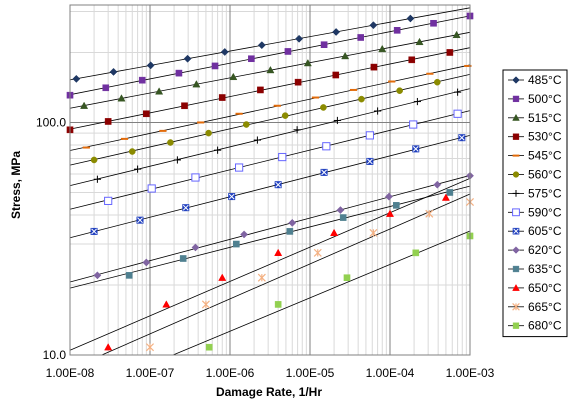 The image size is (571, 404). I want to click on legend-entry: 650°C, so click(535, 288).